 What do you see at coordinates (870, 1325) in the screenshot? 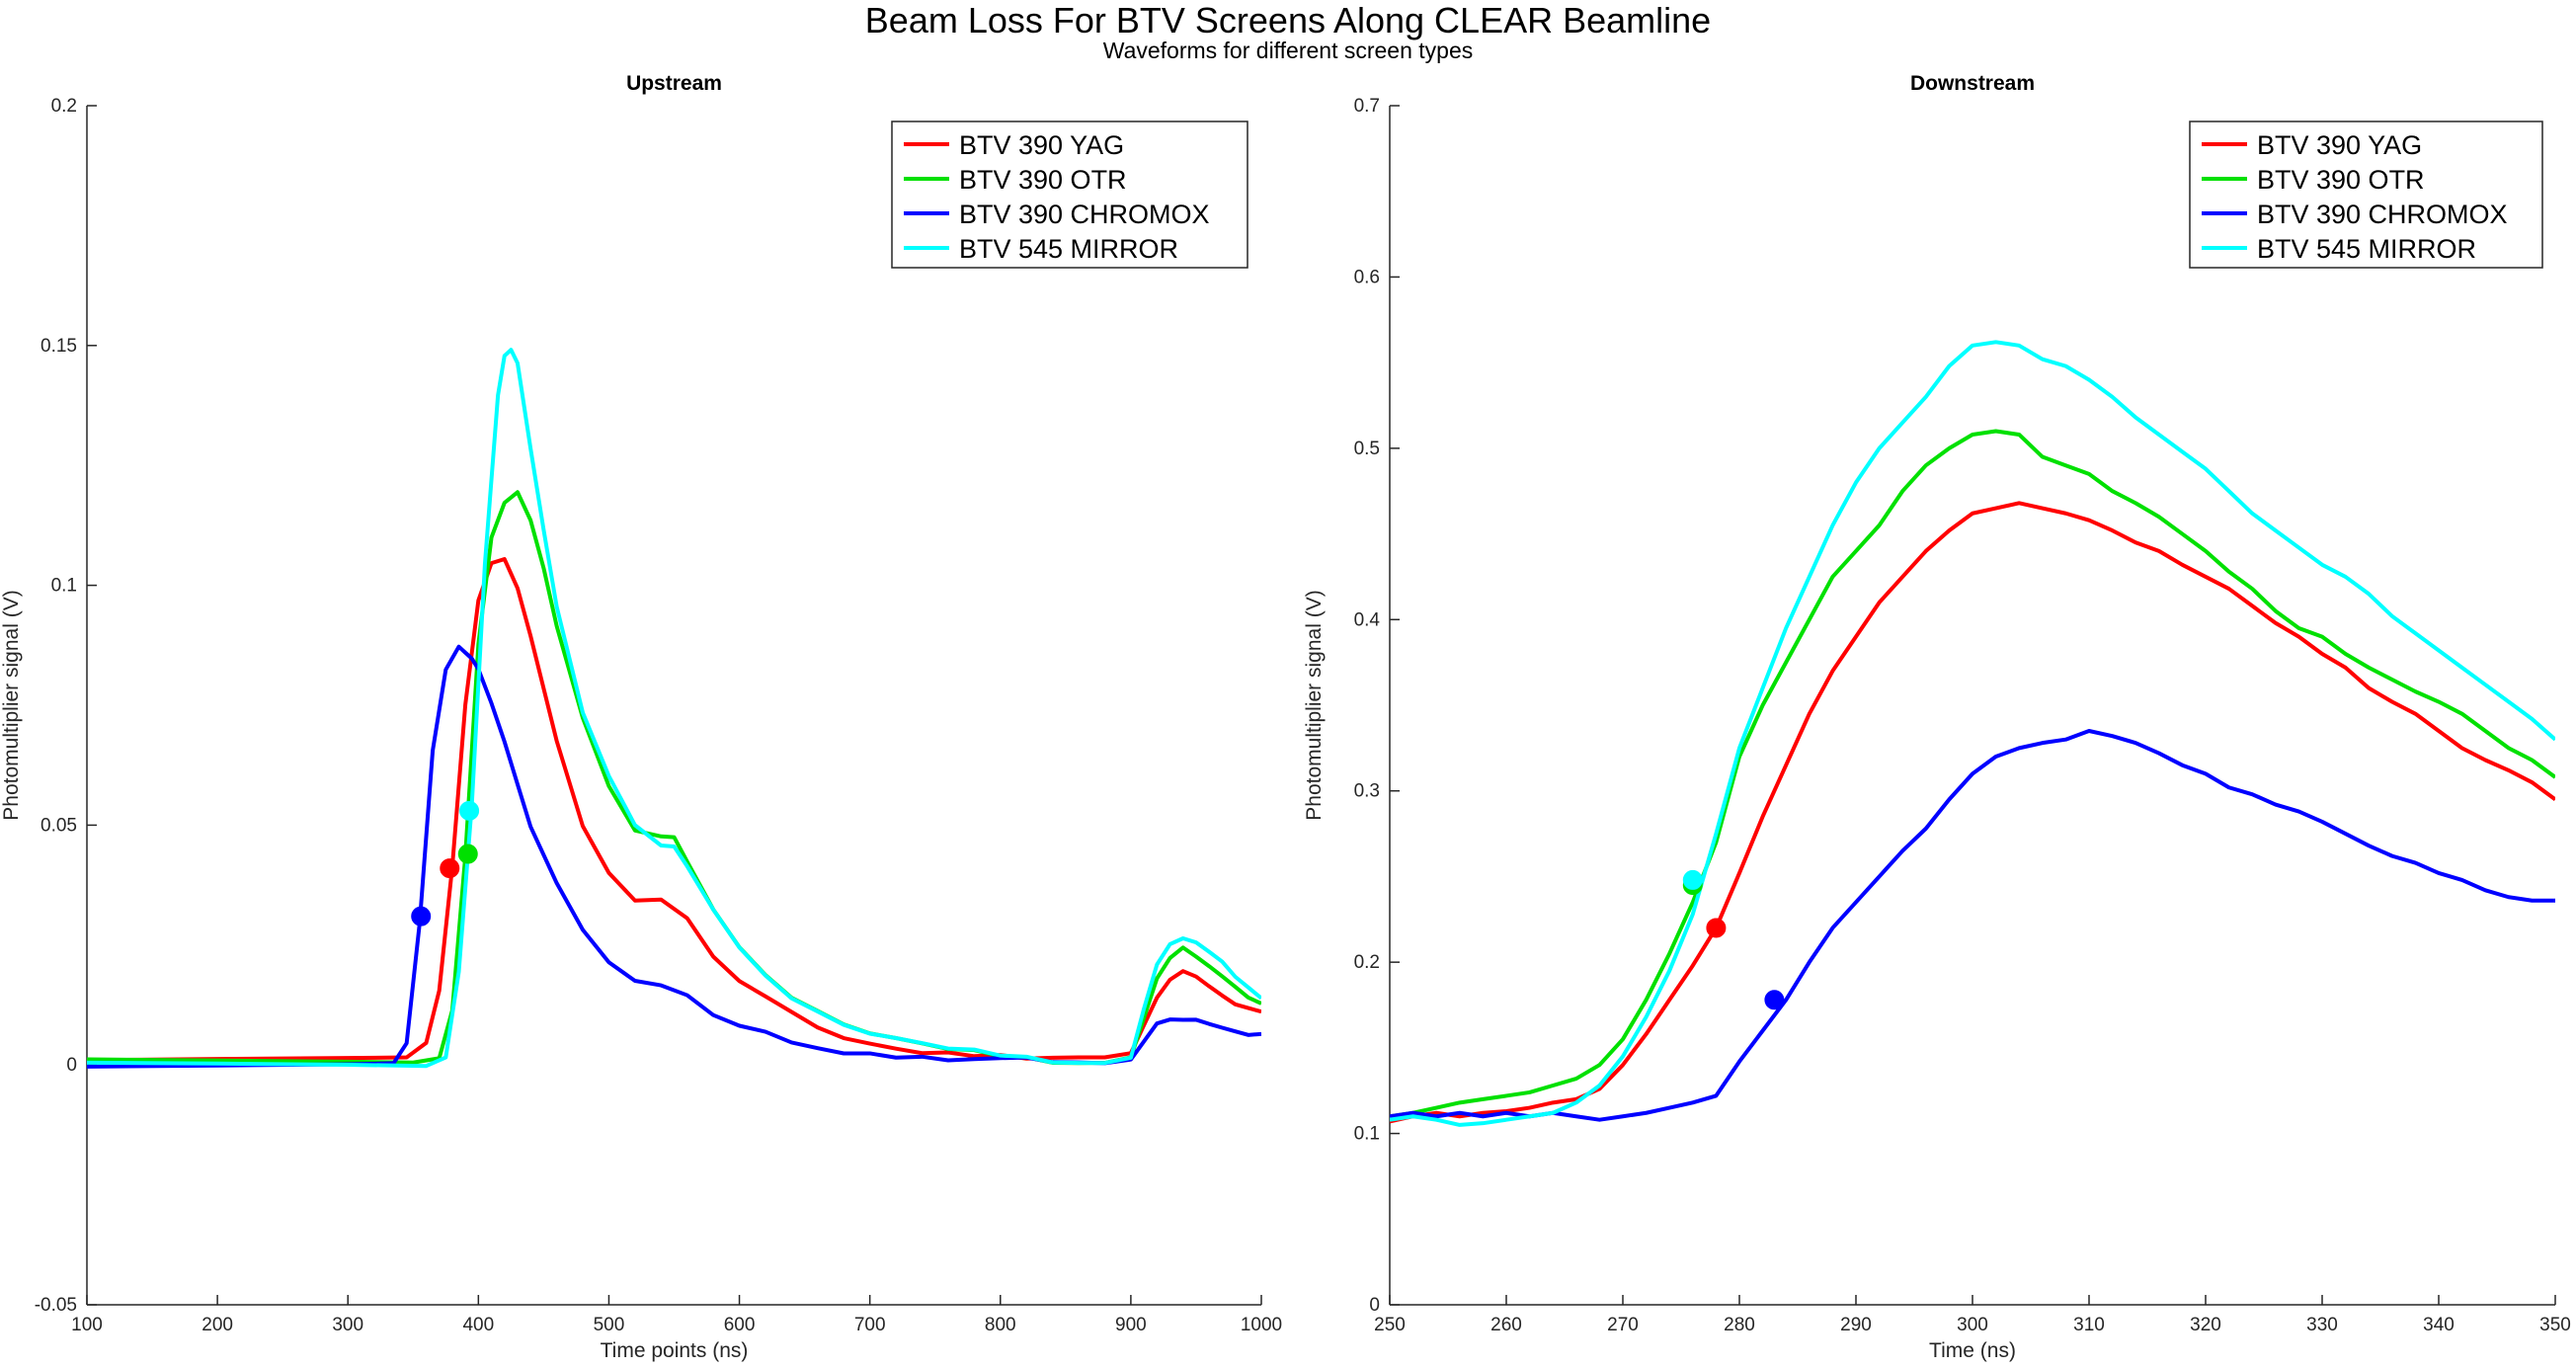
I see `x-tick-label: 700` at bounding box center [870, 1325].